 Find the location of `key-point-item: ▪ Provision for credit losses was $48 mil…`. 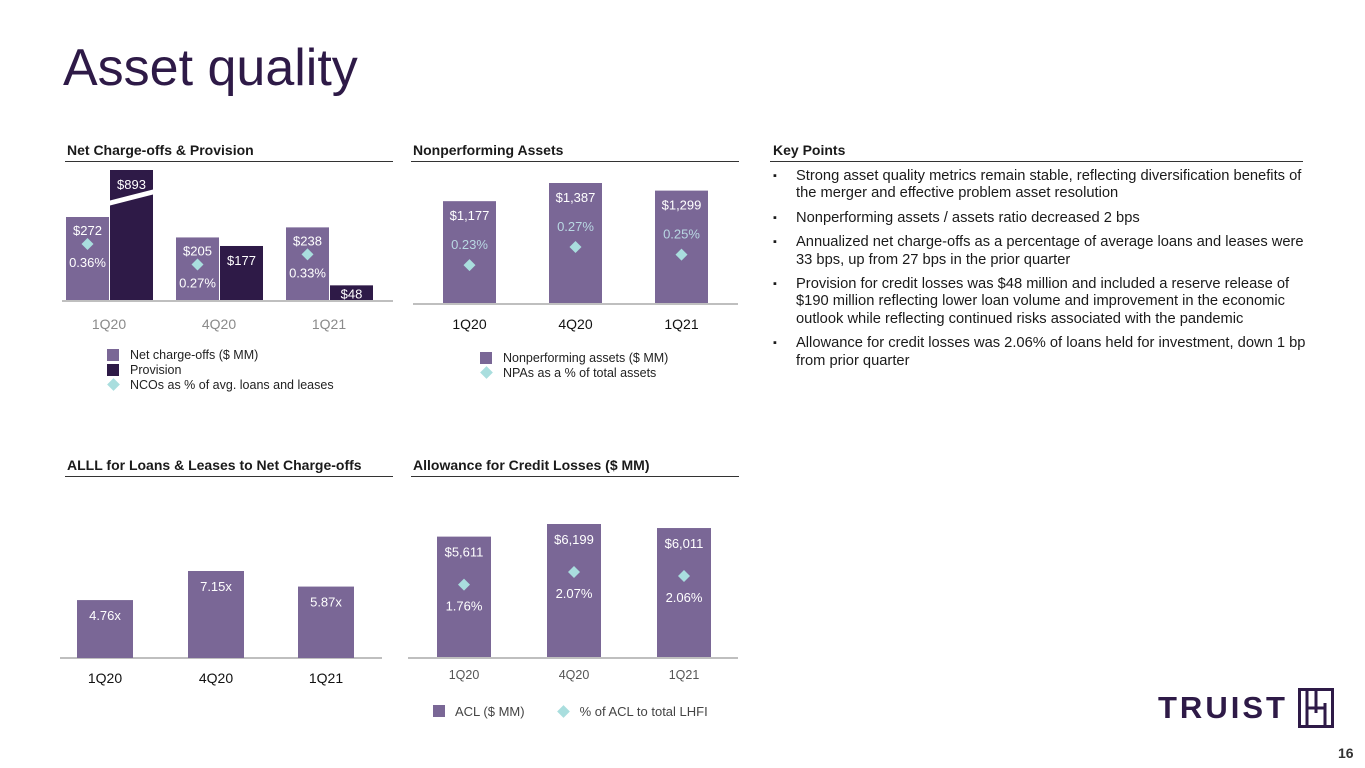

key-point-item: ▪ Provision for credit losses was $48 mil… is located at coordinates (1040, 302).